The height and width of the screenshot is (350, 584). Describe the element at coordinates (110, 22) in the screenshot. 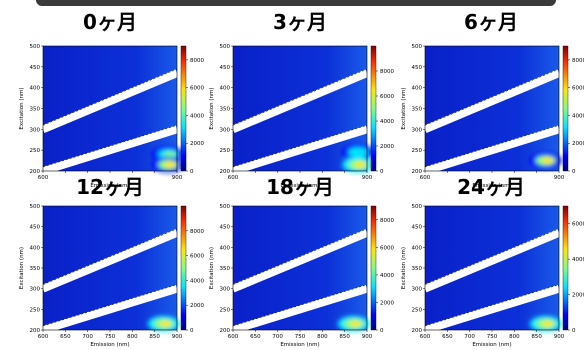

I see `panel-title: 0ヶ月` at that location.